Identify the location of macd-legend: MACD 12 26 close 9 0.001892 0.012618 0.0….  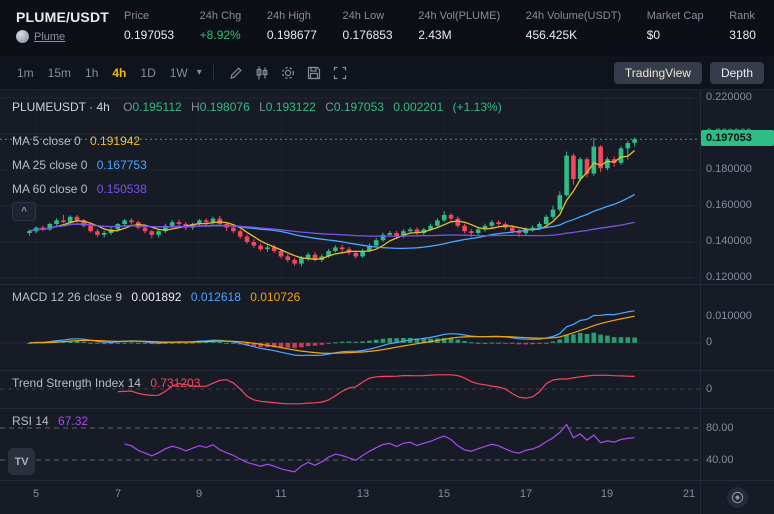
(159, 297).